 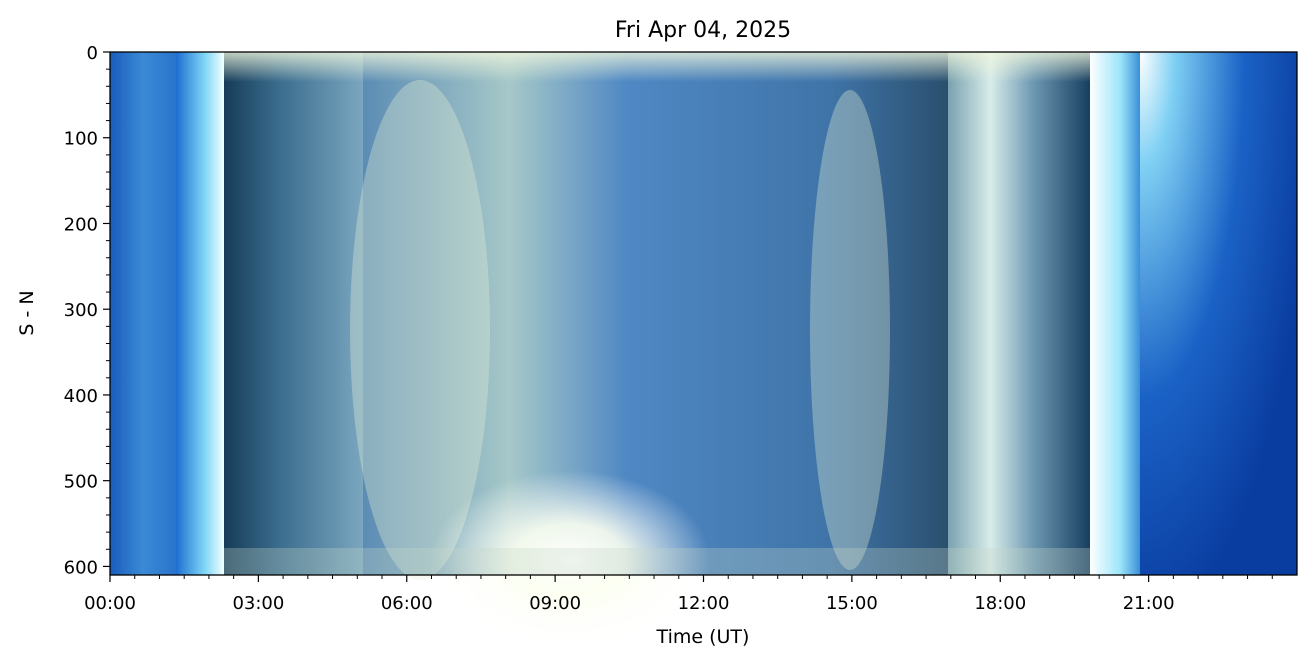 I want to click on y-tick-label: 100, so click(x=81, y=139).